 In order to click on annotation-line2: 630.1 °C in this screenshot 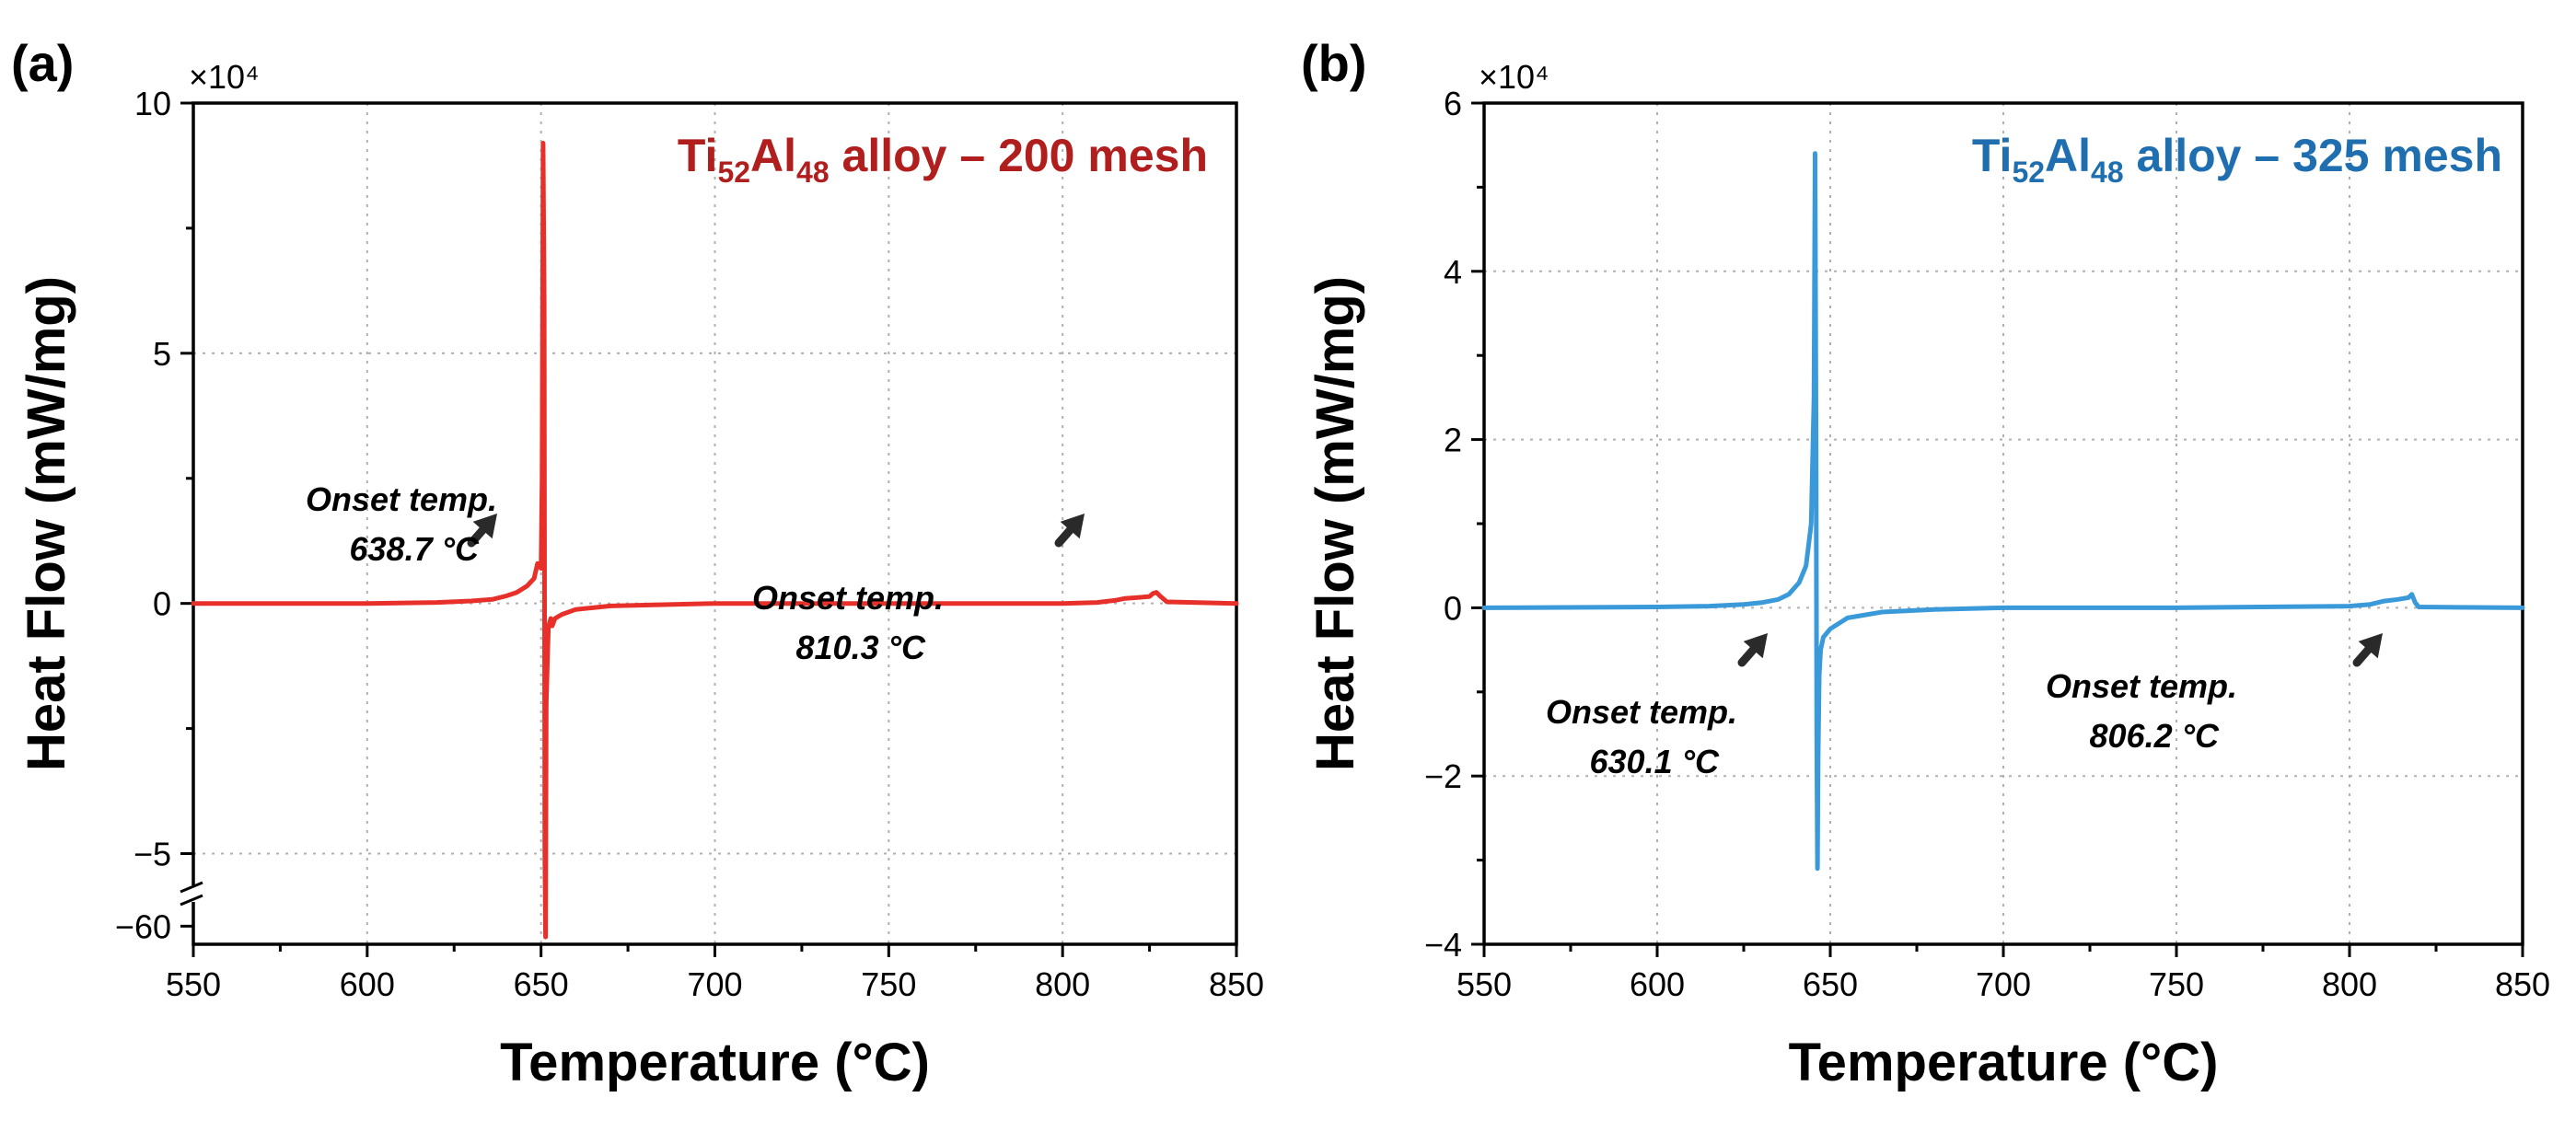, I will do `click(1655, 761)`.